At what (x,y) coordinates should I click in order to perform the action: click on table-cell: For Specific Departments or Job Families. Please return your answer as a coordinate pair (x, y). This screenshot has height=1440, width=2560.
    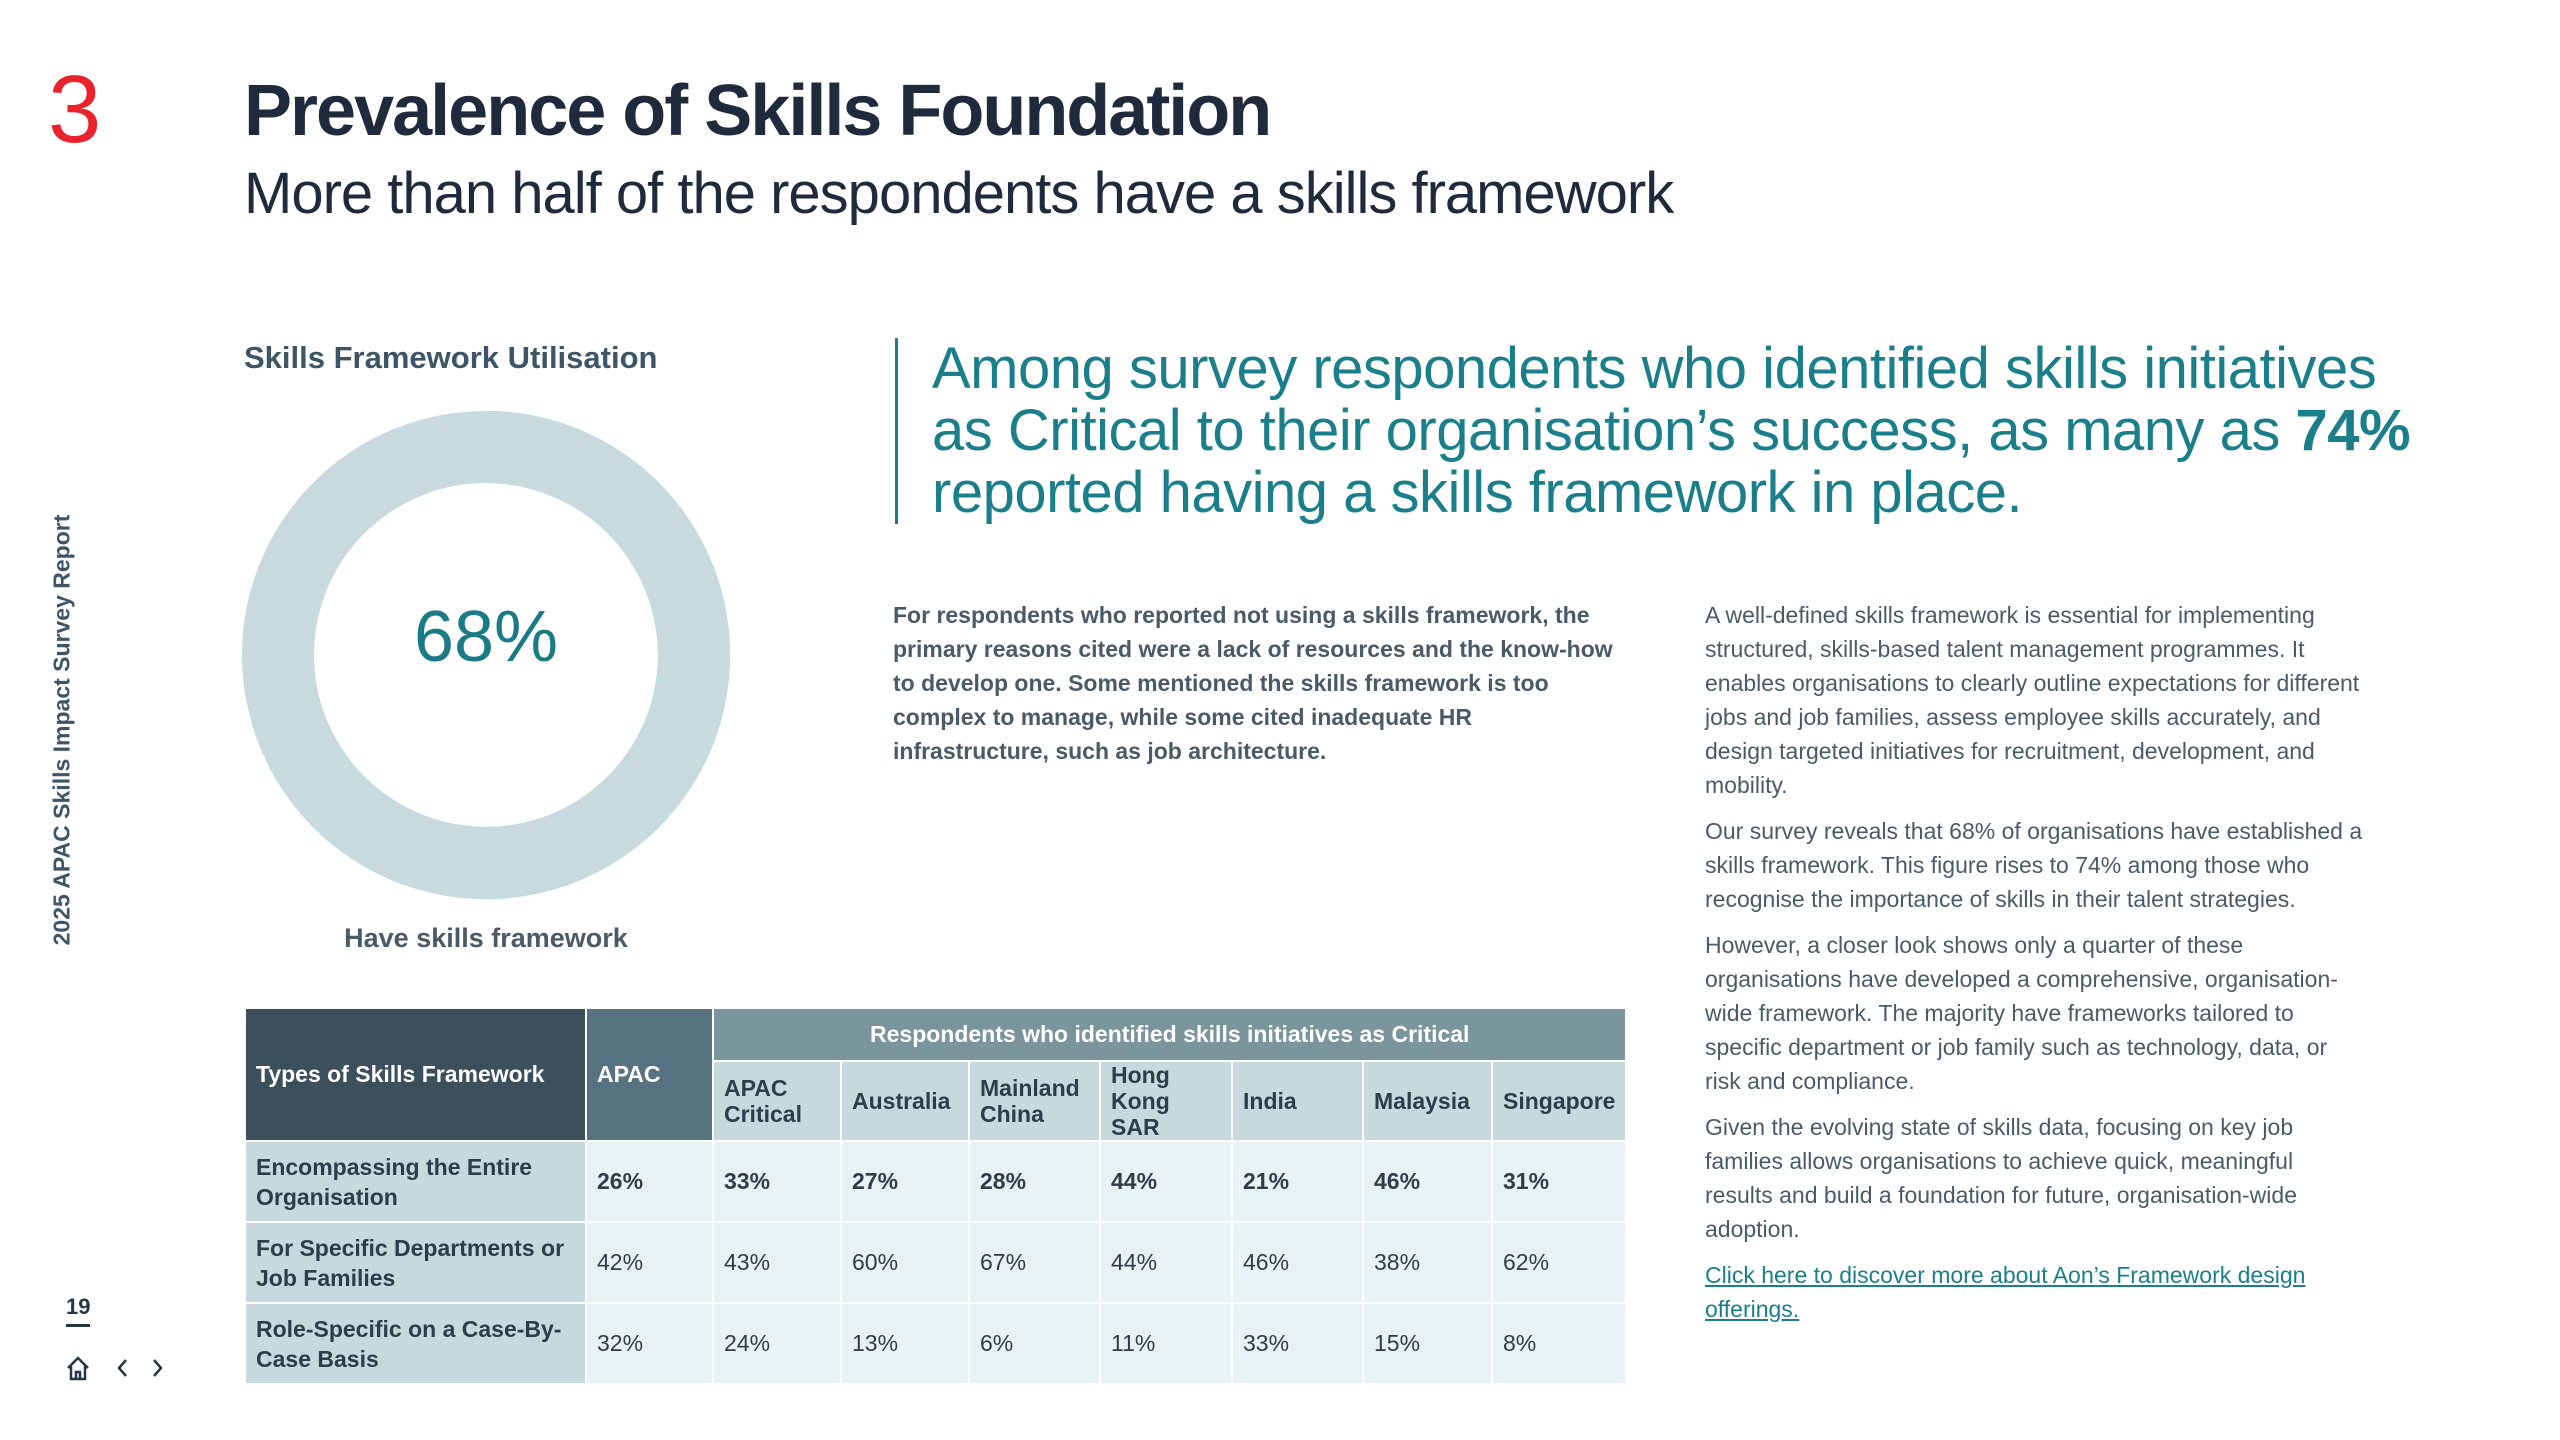
    Looking at the image, I should click on (415, 1262).